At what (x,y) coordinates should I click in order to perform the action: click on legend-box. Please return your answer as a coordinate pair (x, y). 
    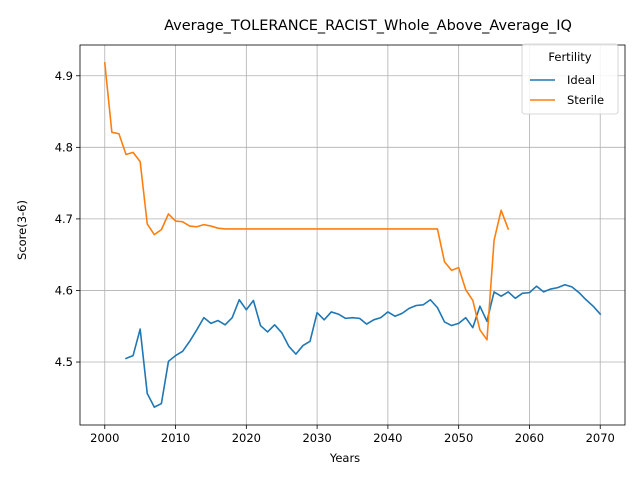
    Looking at the image, I should click on (570, 79).